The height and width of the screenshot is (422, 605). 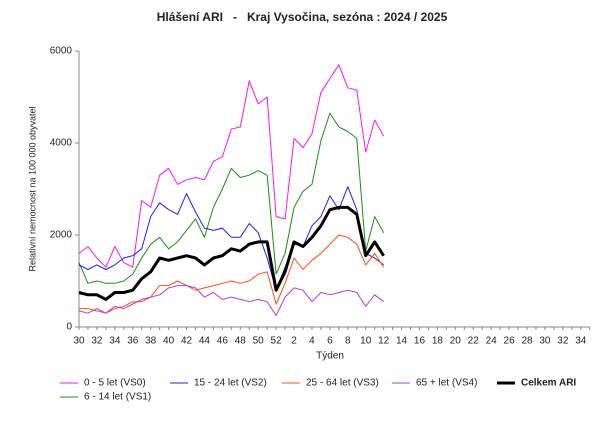 What do you see at coordinates (61, 143) in the screenshot?
I see `y-tick-label: 4000` at bounding box center [61, 143].